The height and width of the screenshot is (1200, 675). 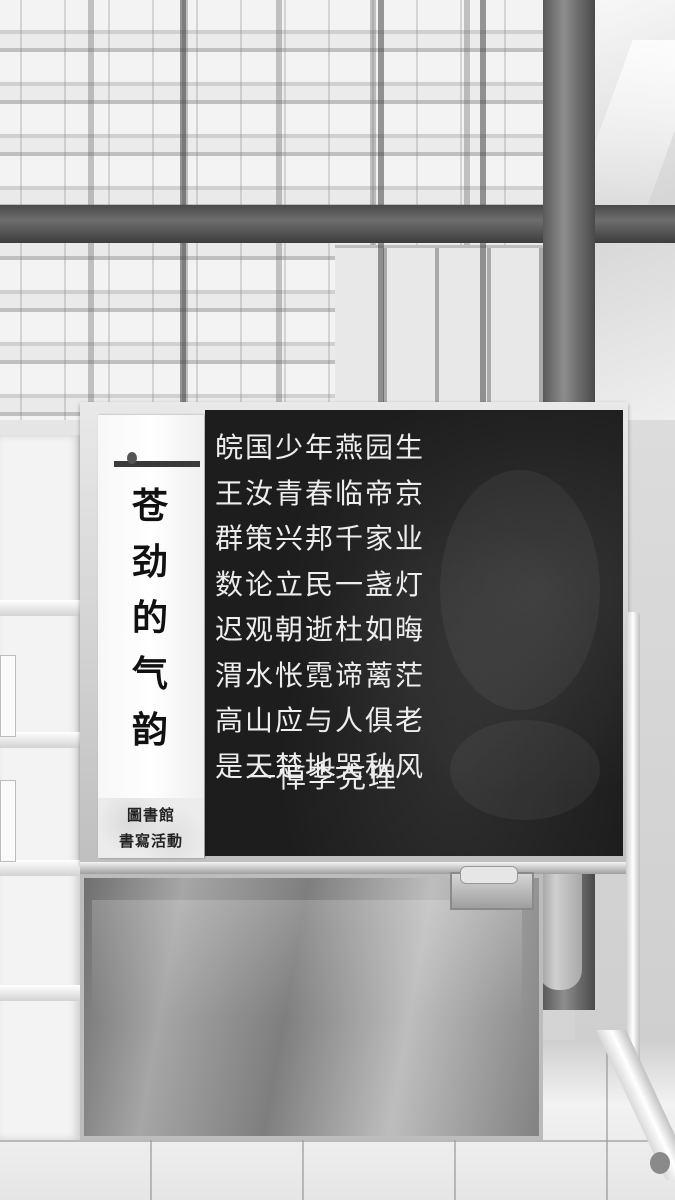 I want to click on vertical-banner, so click(x=151, y=636).